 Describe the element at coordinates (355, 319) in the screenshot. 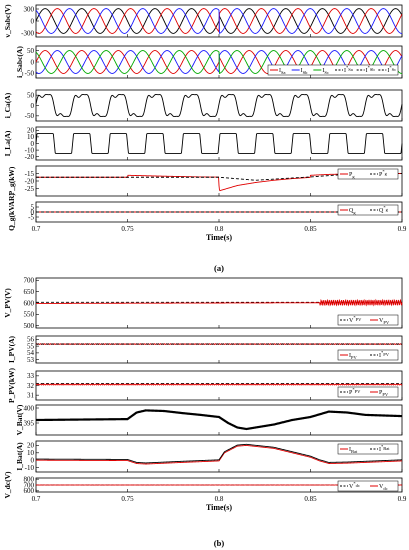

I see `legend-entry: V*PV` at that location.